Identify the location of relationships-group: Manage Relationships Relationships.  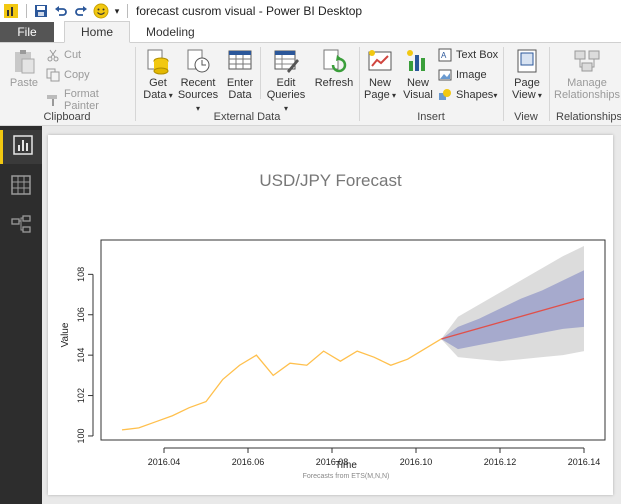
(585, 84).